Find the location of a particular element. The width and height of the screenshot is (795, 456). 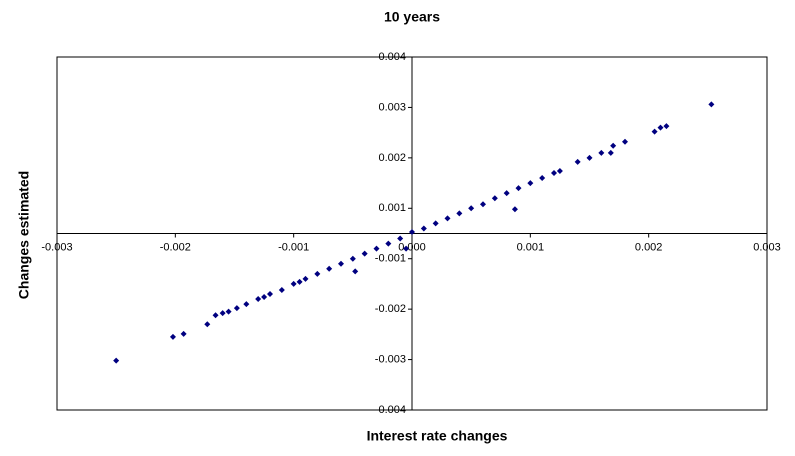

x-tick-label: 0.000 is located at coordinates (412, 247).